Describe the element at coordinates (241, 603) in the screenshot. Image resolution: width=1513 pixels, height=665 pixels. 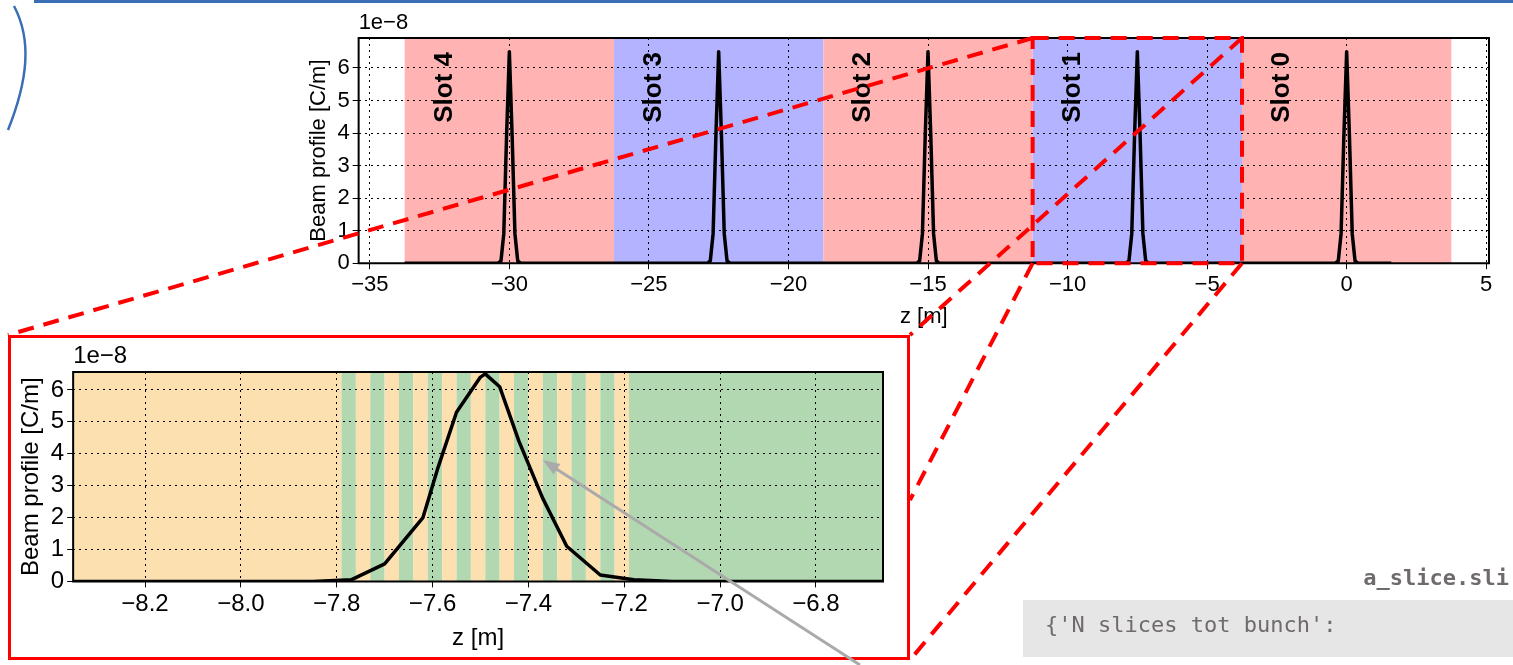
I see `x-tick-label: −8.0` at that location.